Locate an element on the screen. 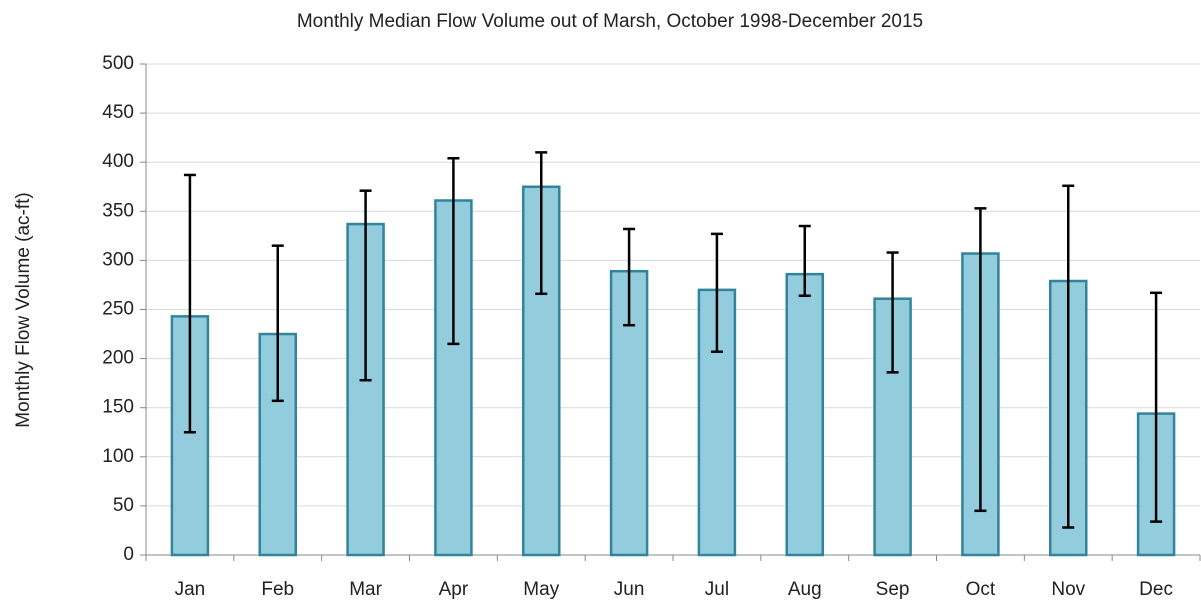 This screenshot has width=1201, height=604. x-tick-label: Jan is located at coordinates (190, 589).